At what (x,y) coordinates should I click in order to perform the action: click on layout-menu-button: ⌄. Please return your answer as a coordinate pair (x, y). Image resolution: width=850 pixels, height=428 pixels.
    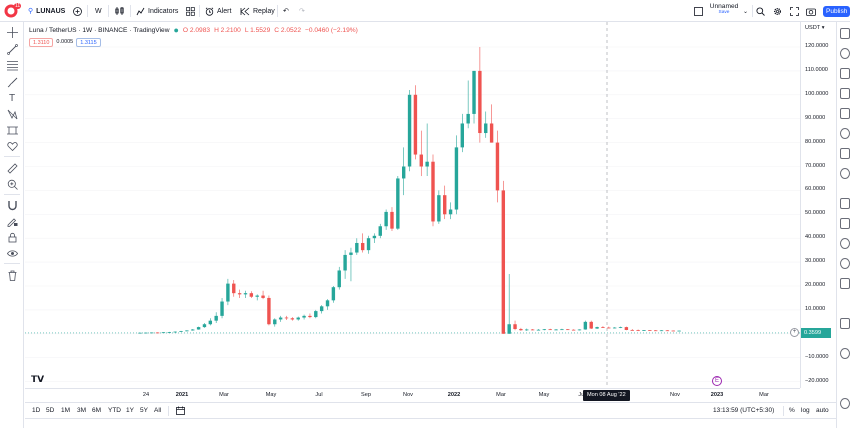
    Looking at the image, I should click on (745, 11).